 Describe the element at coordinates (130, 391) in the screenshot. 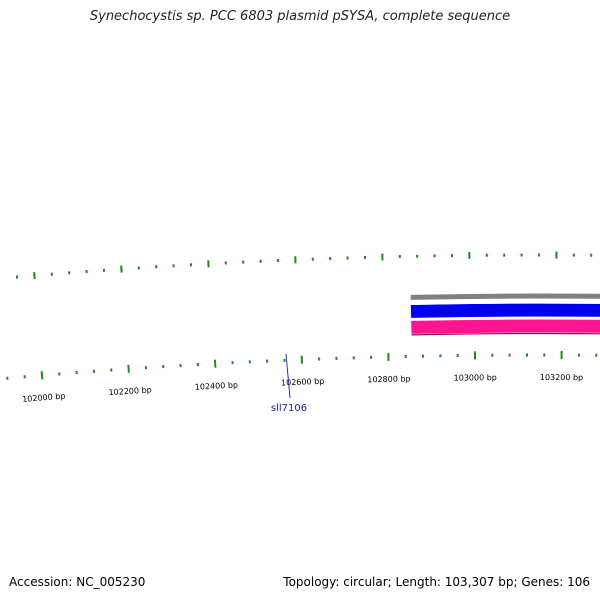

I see `scale-label: 102200 bp` at that location.